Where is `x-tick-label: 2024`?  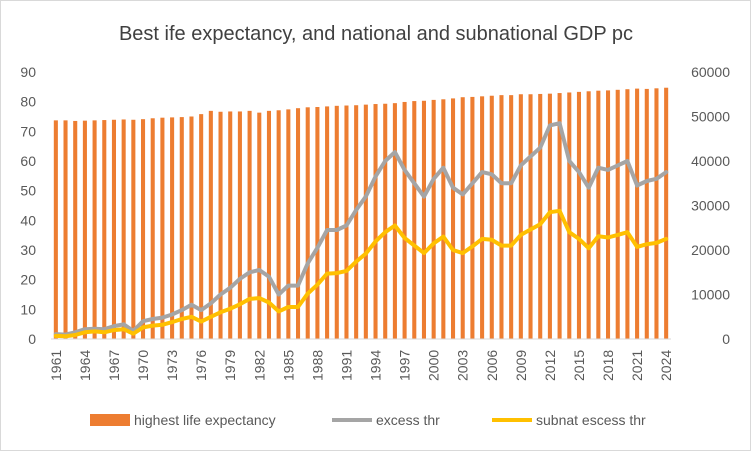 x-tick-label: 2024 is located at coordinates (666, 365).